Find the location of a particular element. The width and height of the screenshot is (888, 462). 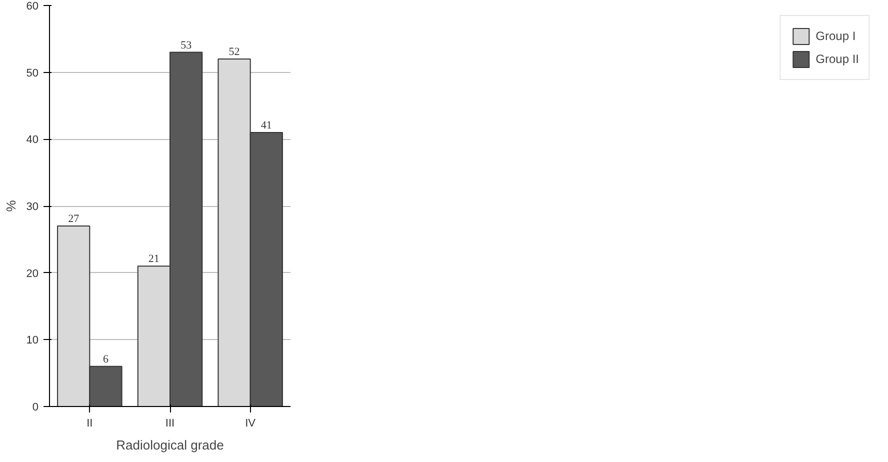

data-label: 27 is located at coordinates (74, 219).